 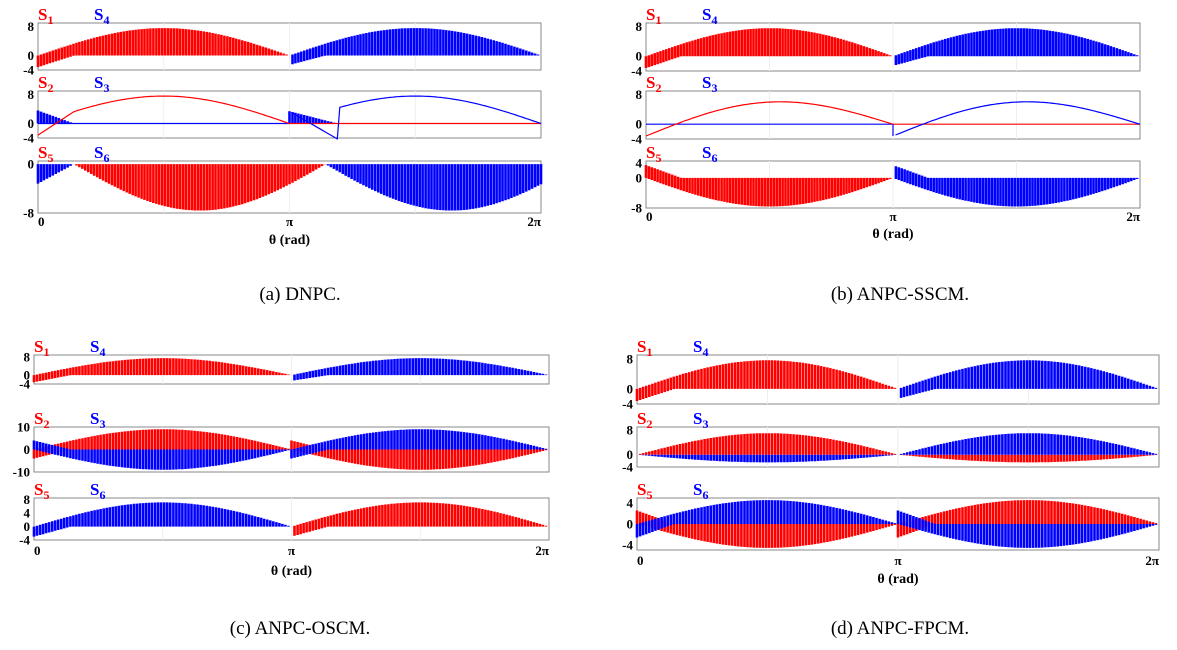 What do you see at coordinates (299, 294) in the screenshot?
I see `panel-caption: (a) DNPC.` at bounding box center [299, 294].